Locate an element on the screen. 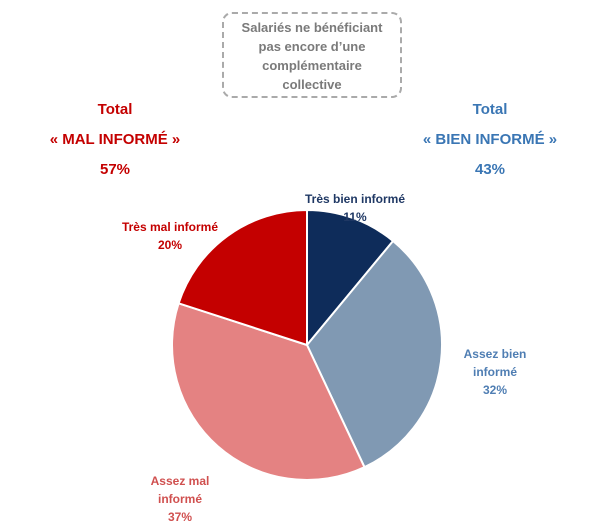 The image size is (605, 525). category-label: Très bien informé is located at coordinates (355, 199).